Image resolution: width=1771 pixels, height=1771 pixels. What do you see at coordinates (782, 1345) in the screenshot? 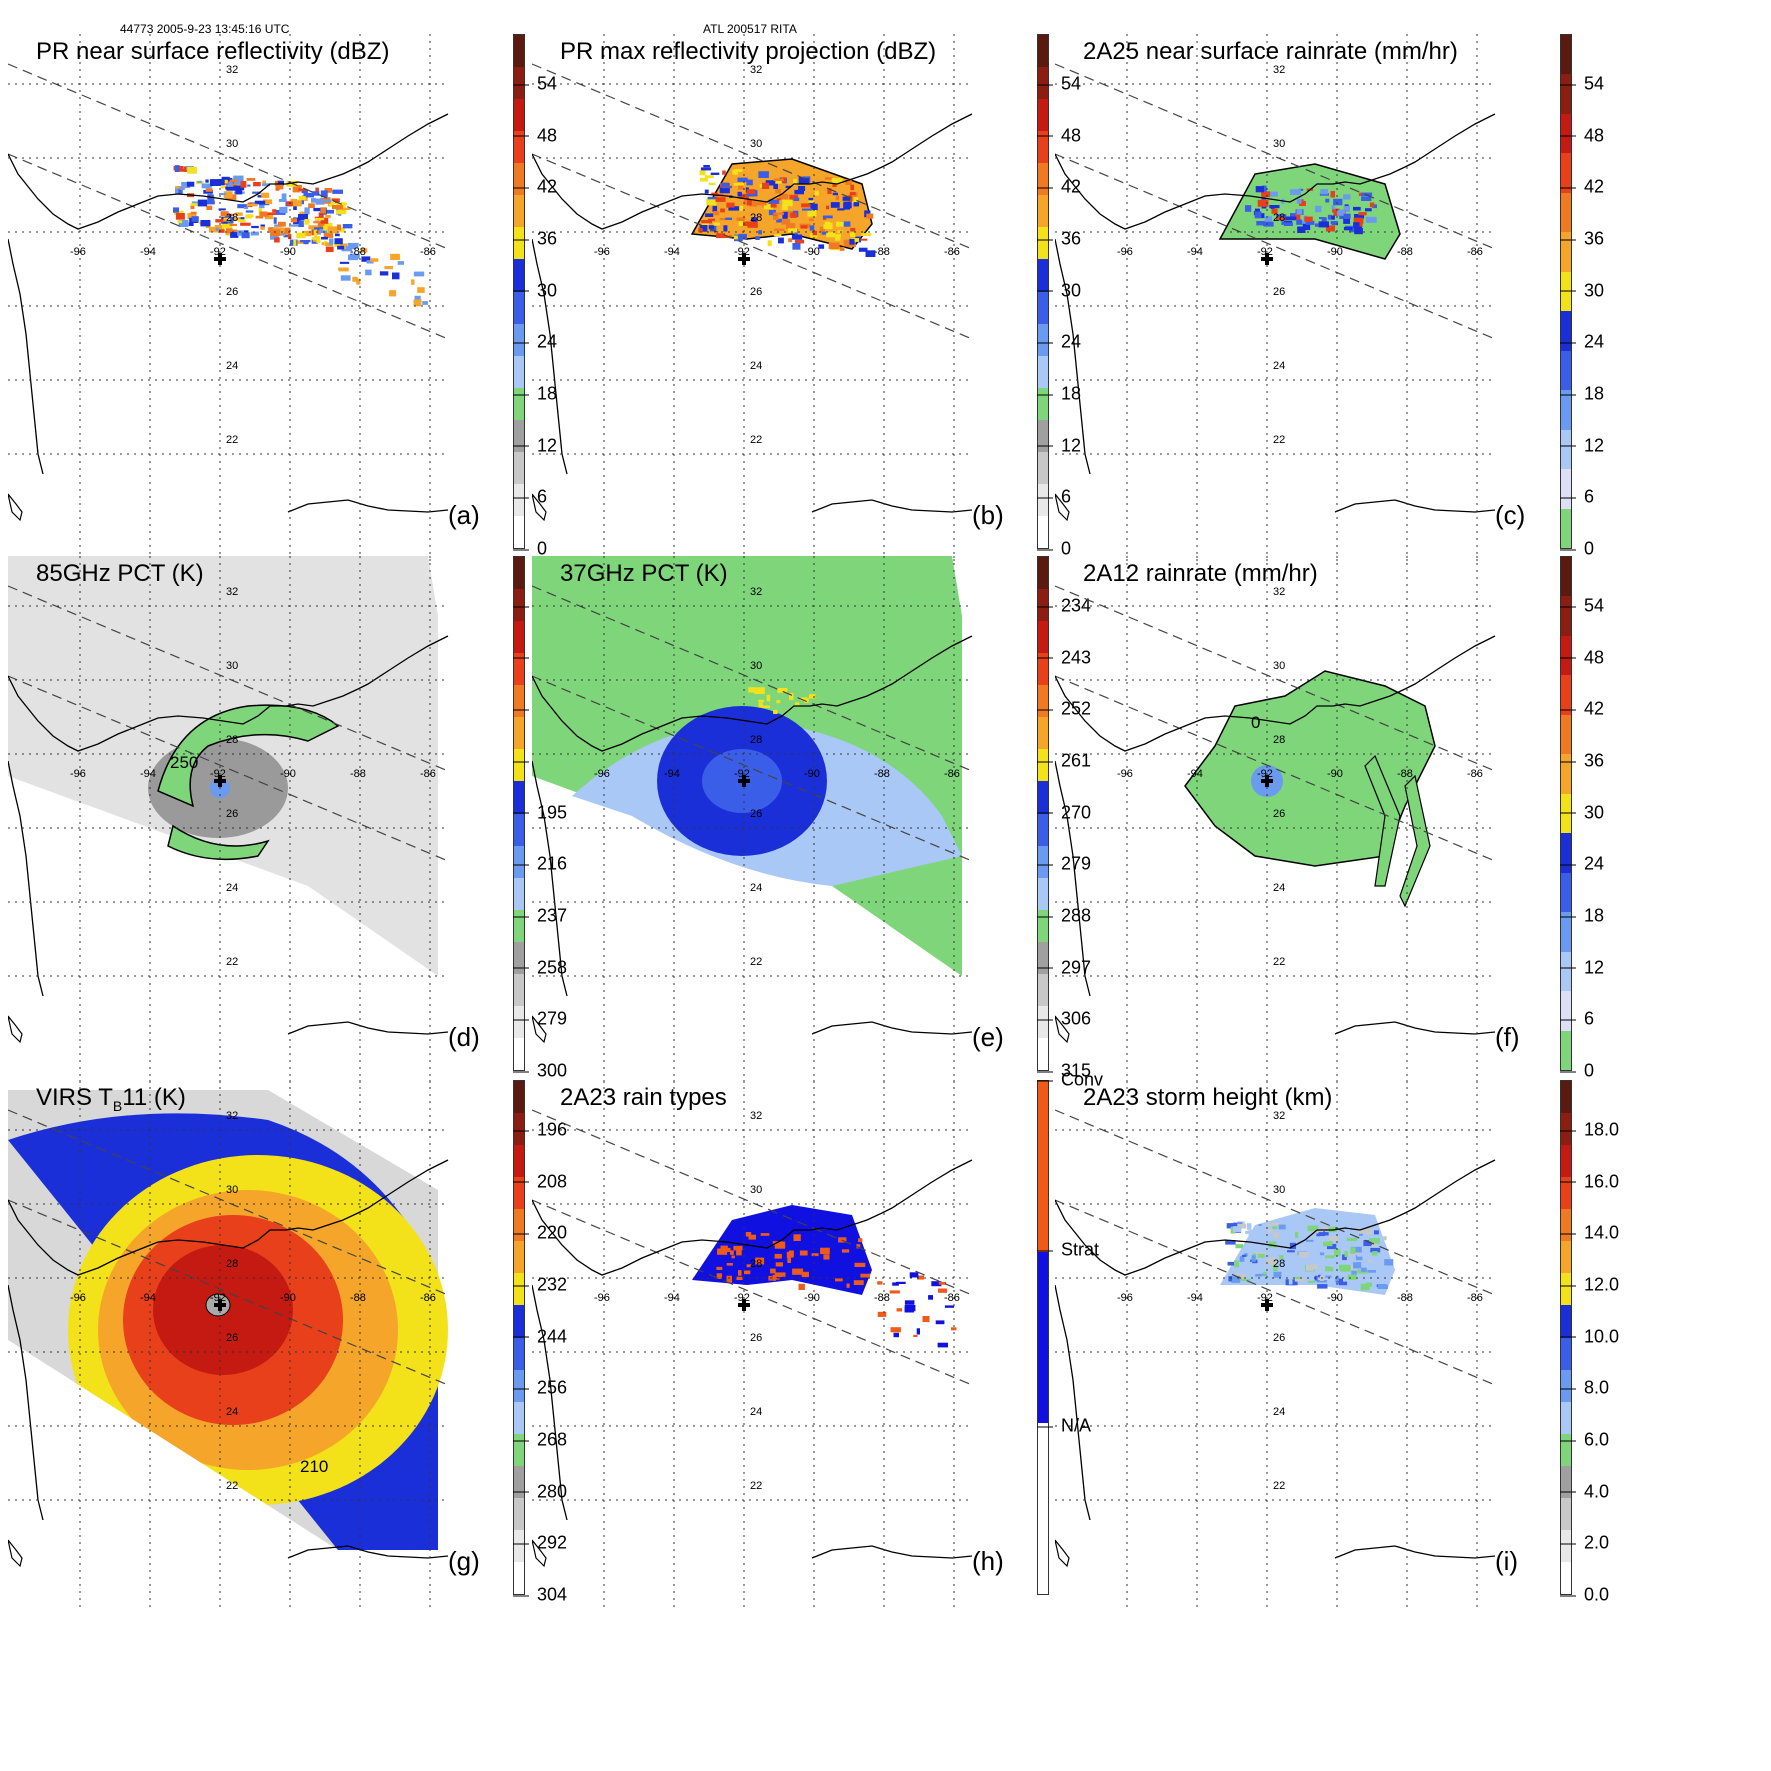
I see `map-h` at bounding box center [782, 1345].